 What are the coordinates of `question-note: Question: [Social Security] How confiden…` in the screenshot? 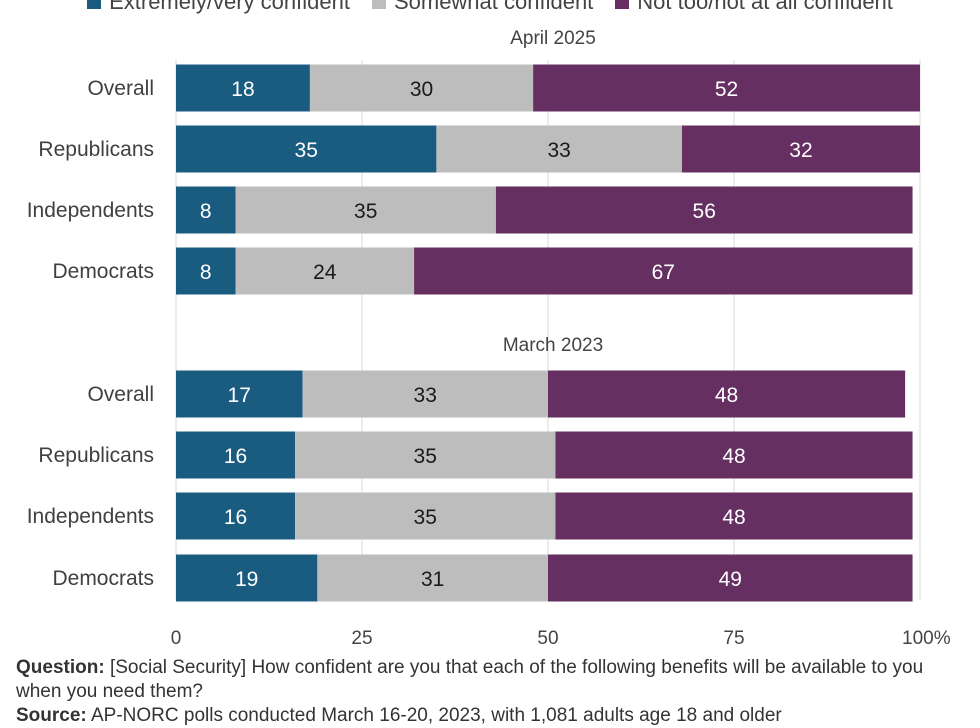 It's located at (491, 680).